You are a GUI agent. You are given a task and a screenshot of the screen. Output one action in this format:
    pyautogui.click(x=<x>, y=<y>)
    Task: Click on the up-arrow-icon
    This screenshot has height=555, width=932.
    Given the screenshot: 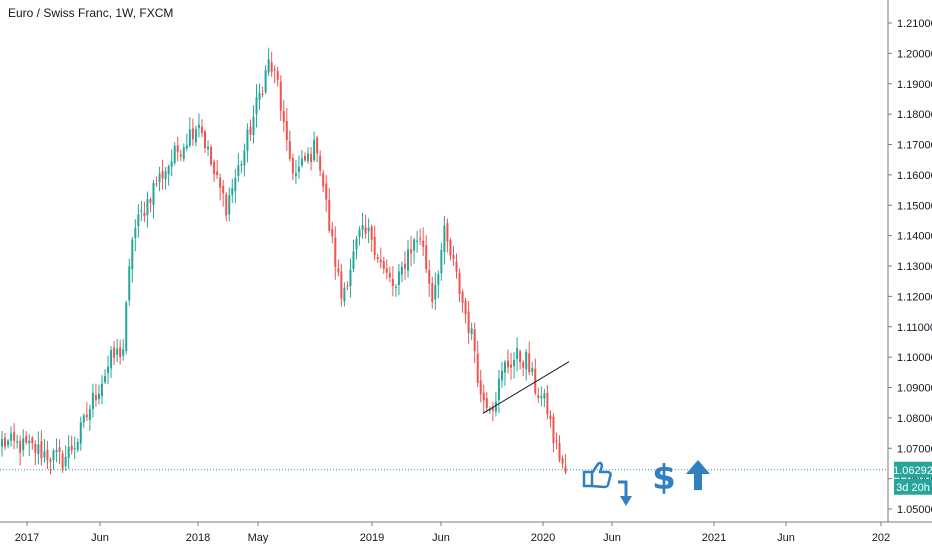 What is the action you would take?
    pyautogui.click(x=698, y=475)
    